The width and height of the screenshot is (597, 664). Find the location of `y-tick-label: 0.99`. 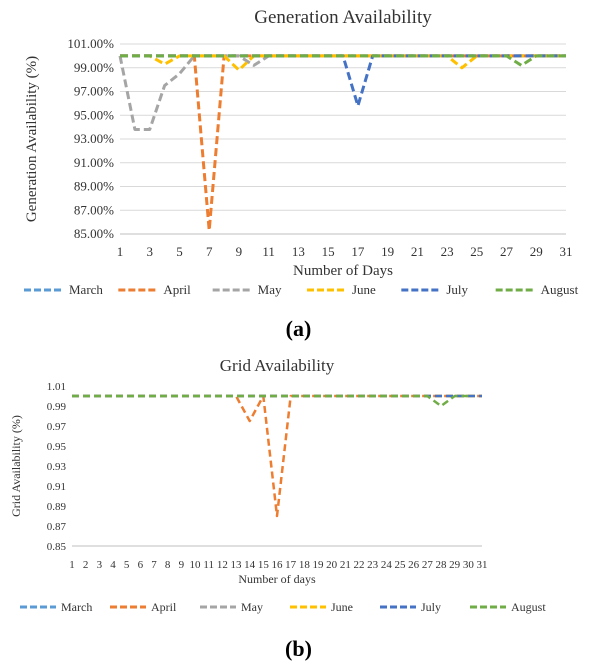

y-tick-label: 0.99 is located at coordinates (57, 407).